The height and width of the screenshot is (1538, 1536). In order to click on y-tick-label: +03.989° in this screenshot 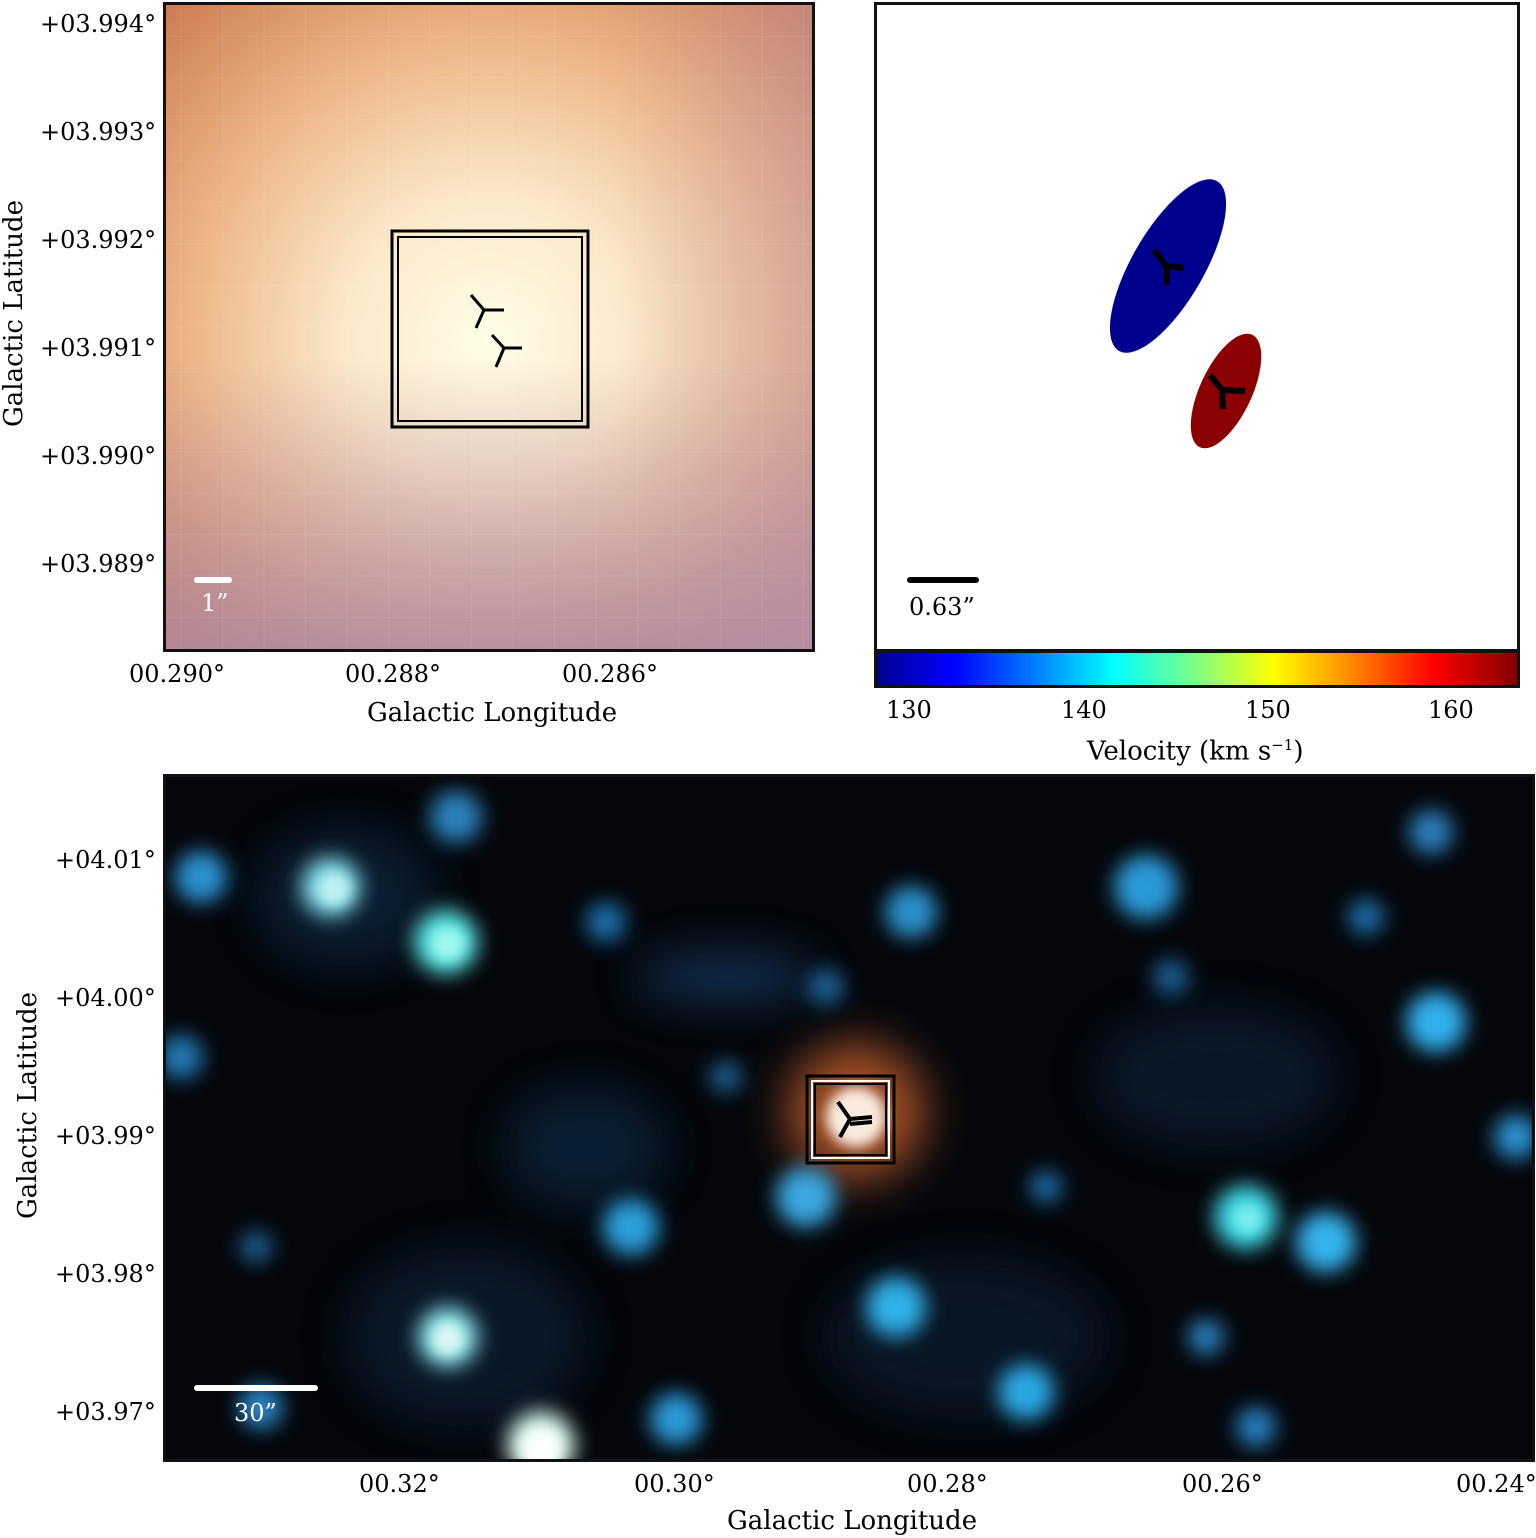, I will do `click(98, 564)`.